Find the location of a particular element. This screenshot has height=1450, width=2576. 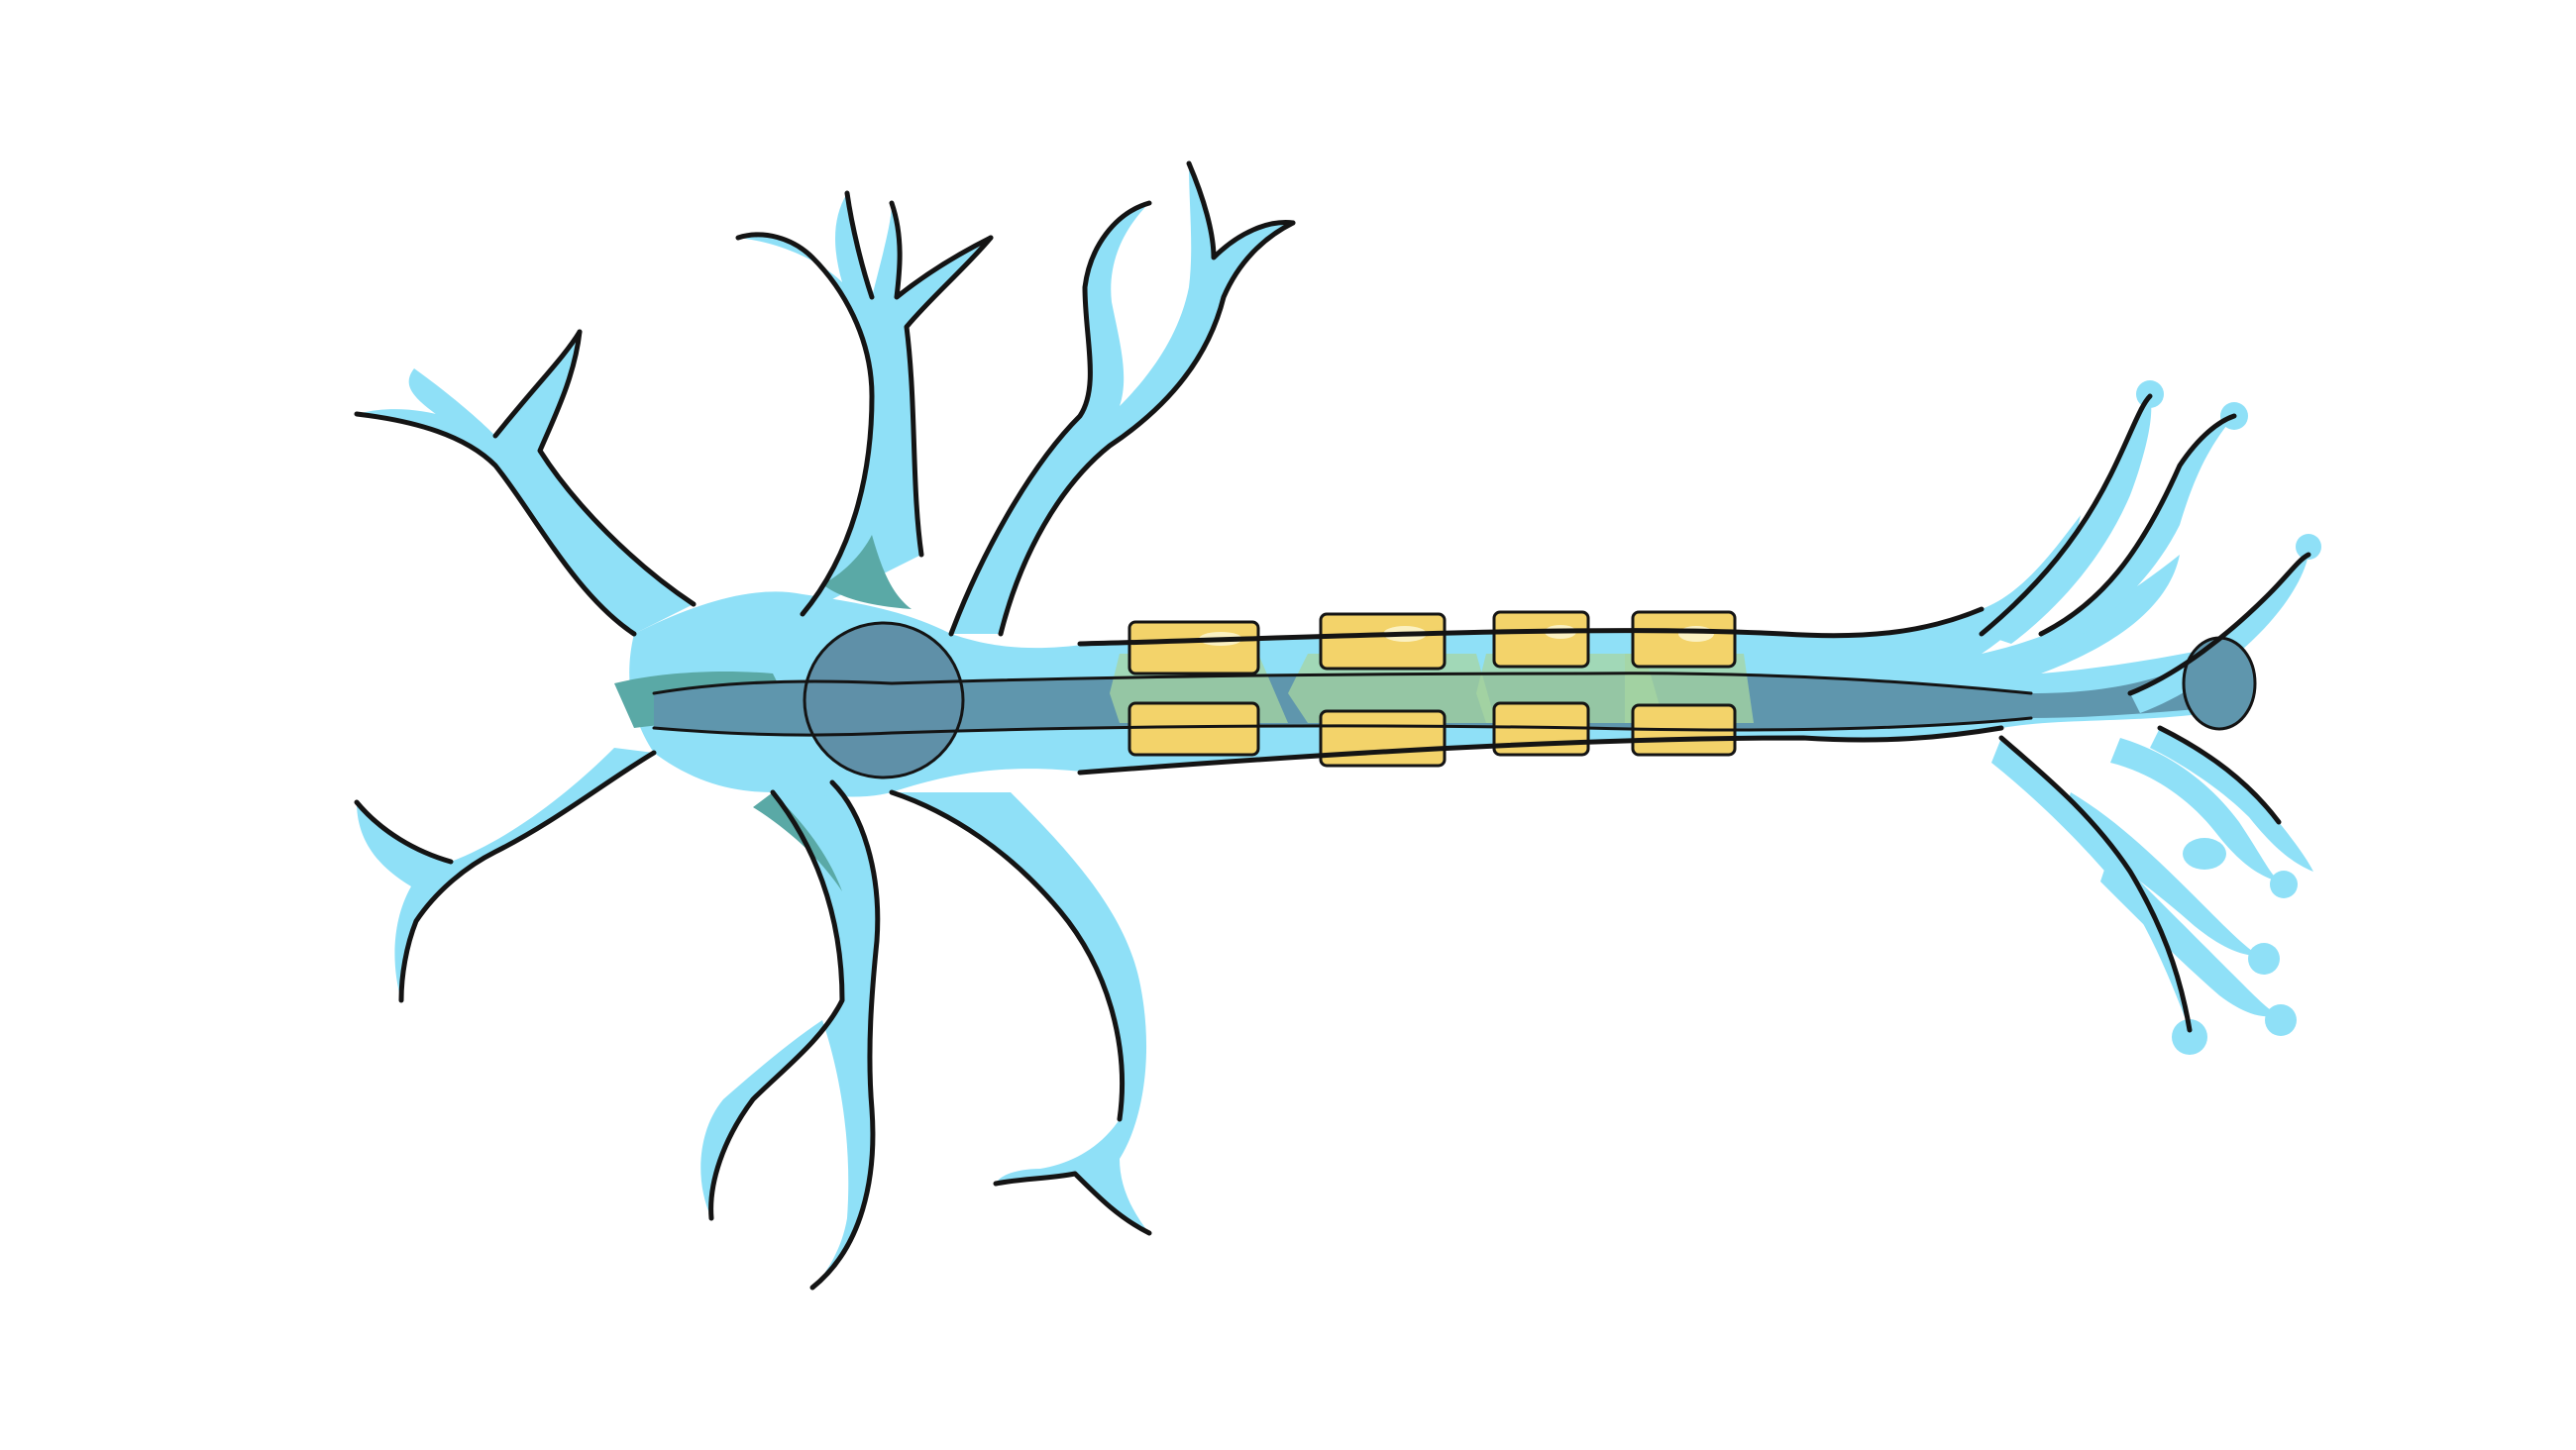

dendrites-upper is located at coordinates (825, 399).